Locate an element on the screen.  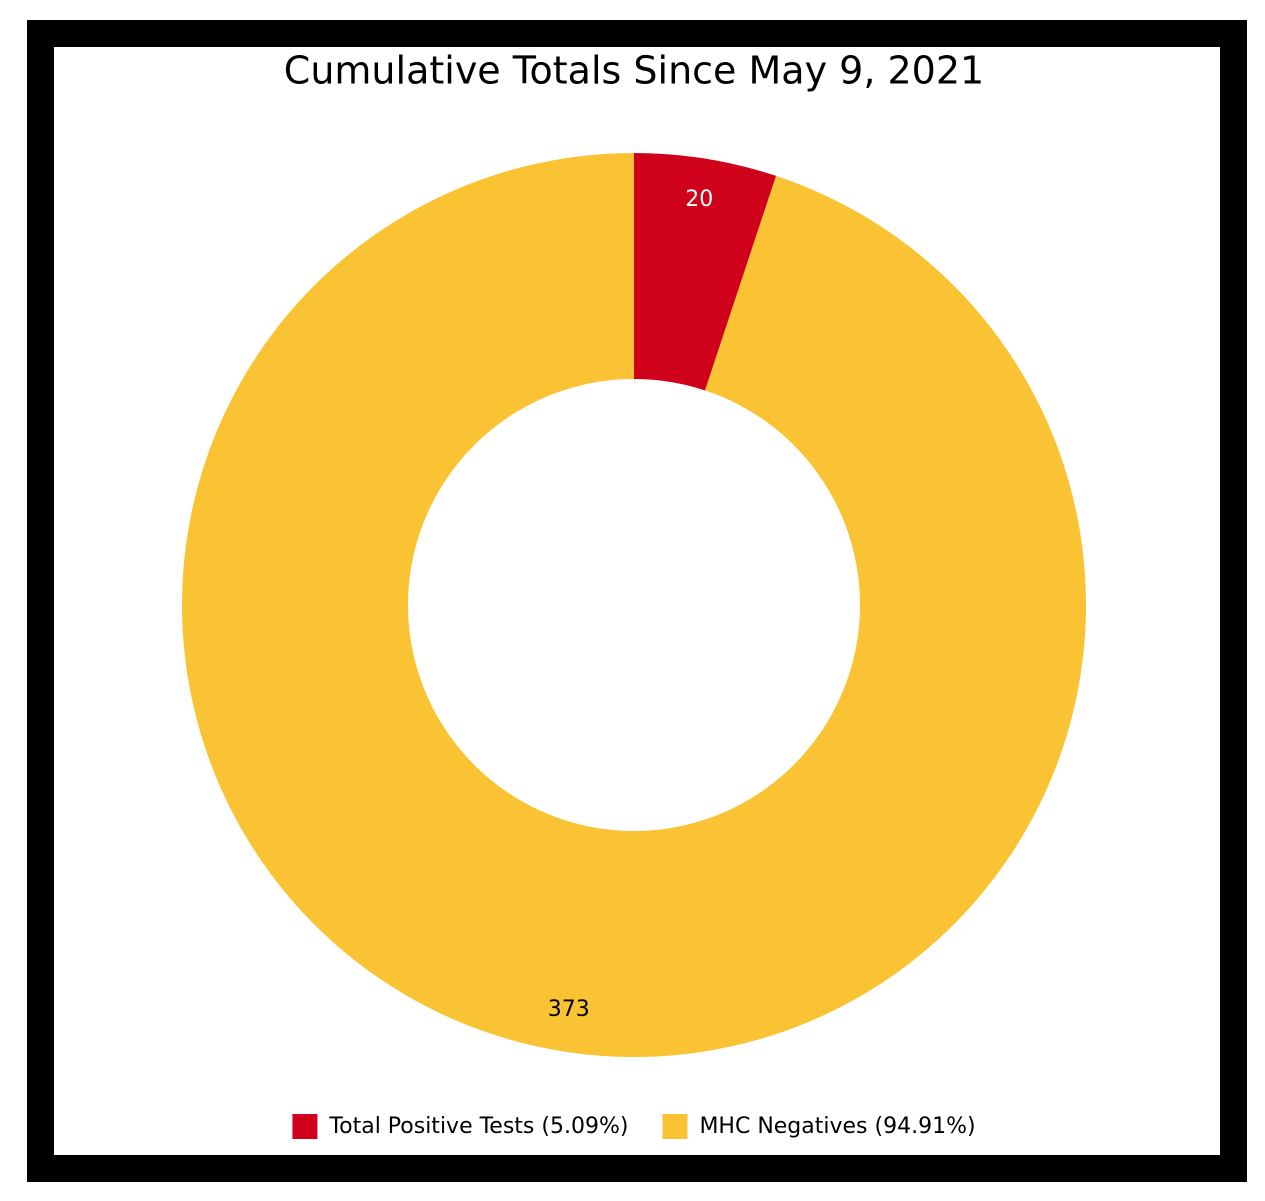
legend-label: MHC Negatives (94.91%) is located at coordinates (837, 1126).